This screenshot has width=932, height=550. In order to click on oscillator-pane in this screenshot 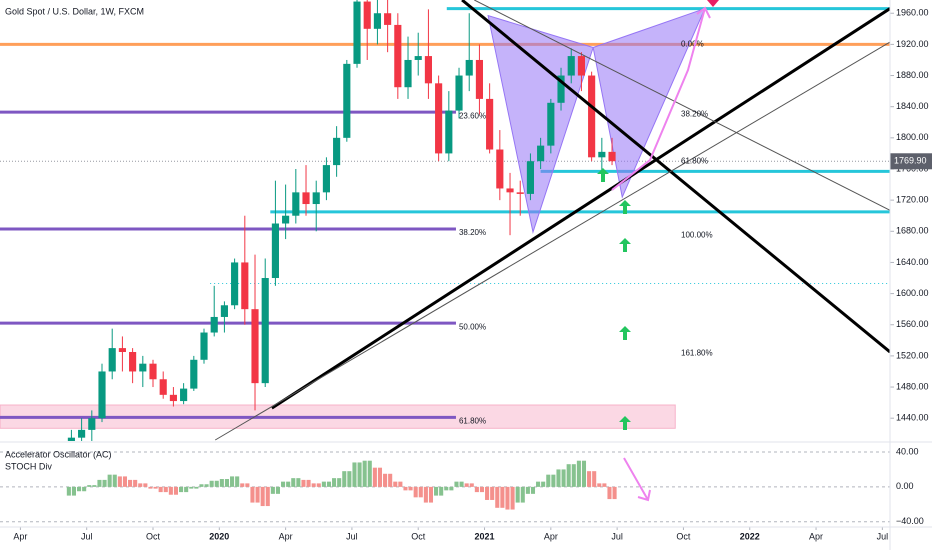, I will do `click(445, 487)`.